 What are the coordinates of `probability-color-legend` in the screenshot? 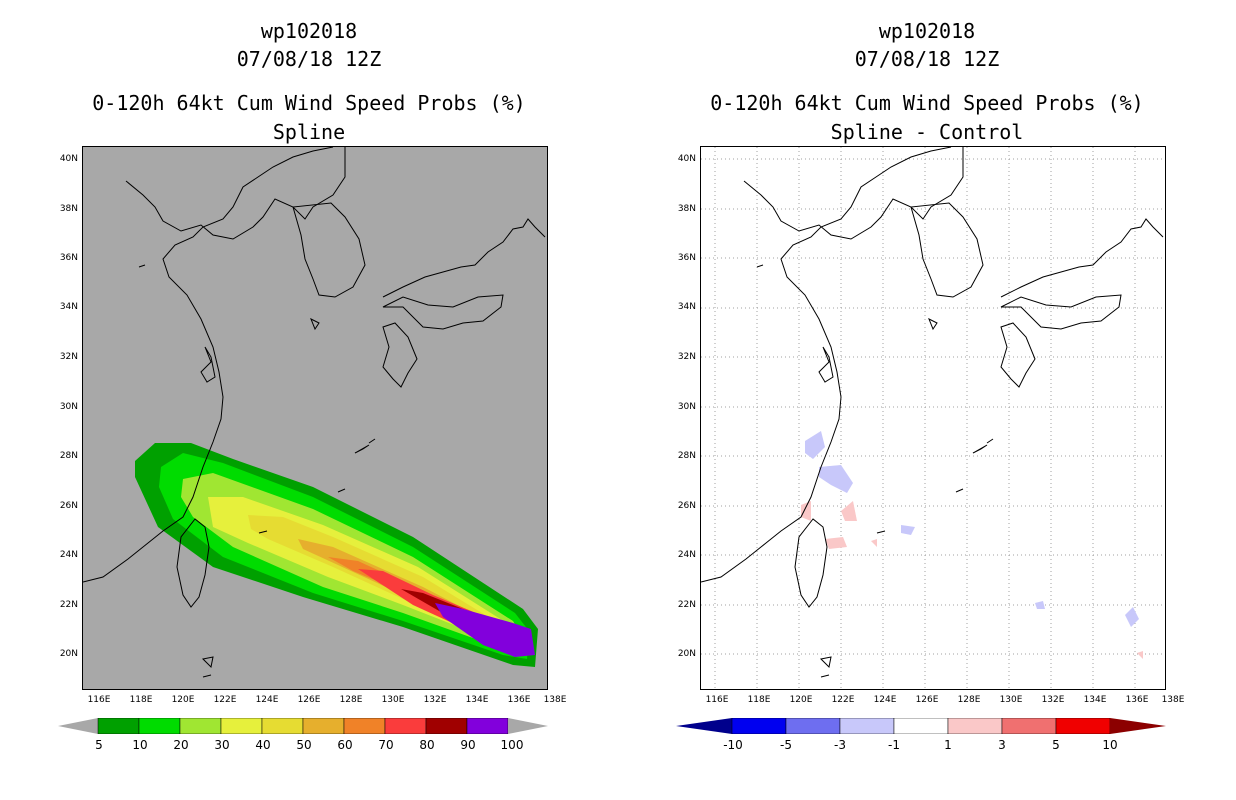 It's located at (303, 726).